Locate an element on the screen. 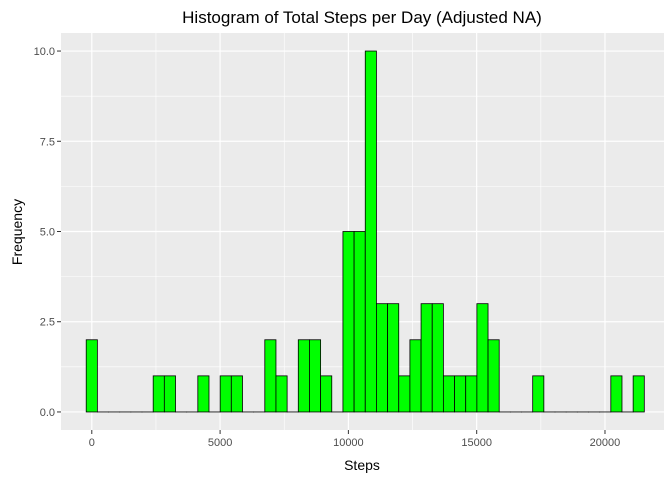 This screenshot has height=480, width=672. x-tick-label: 5000 is located at coordinates (220, 443).